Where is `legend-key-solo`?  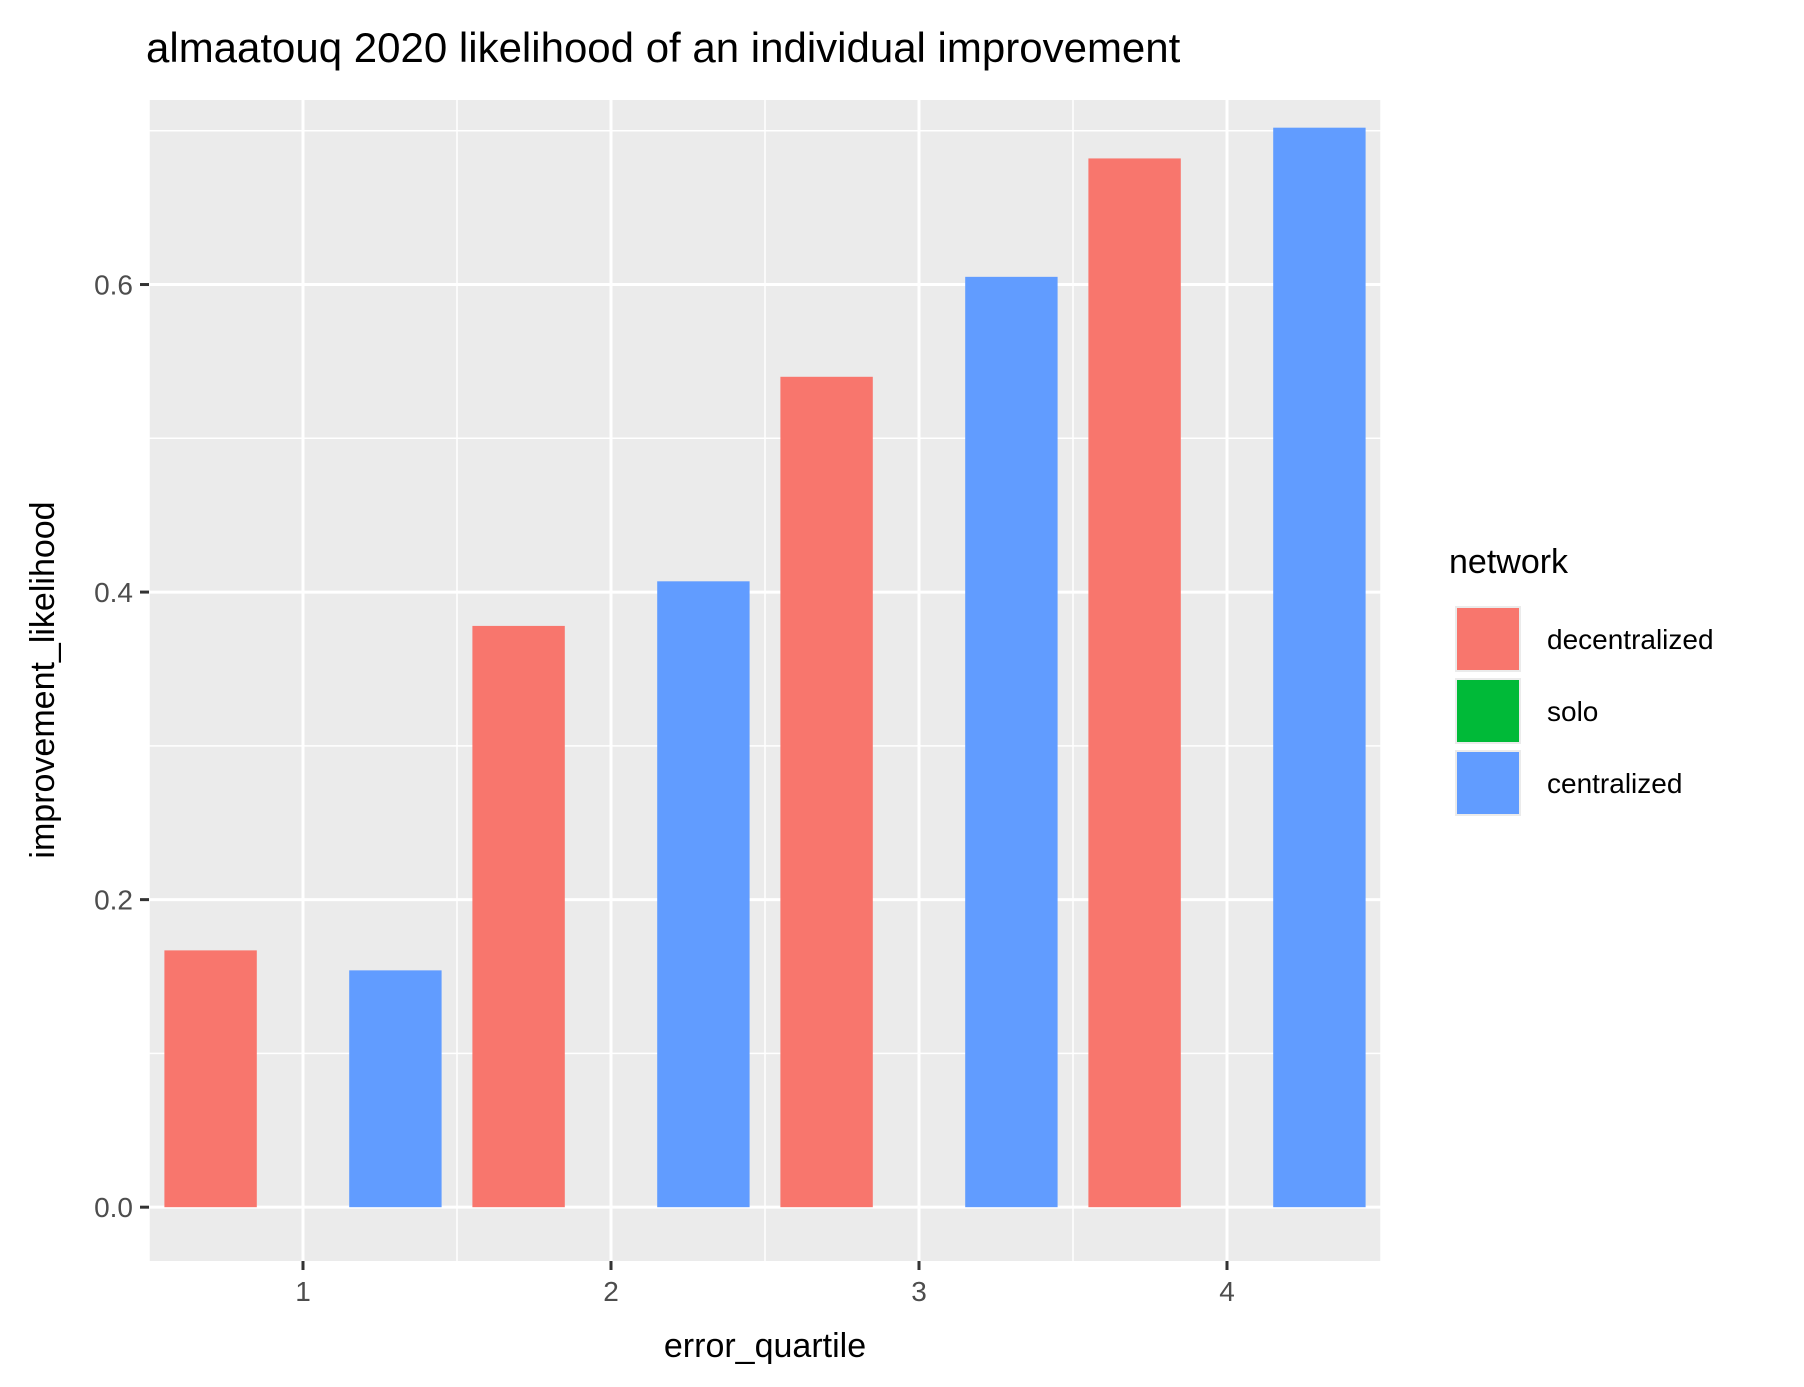
legend-key-solo is located at coordinates (1488, 711).